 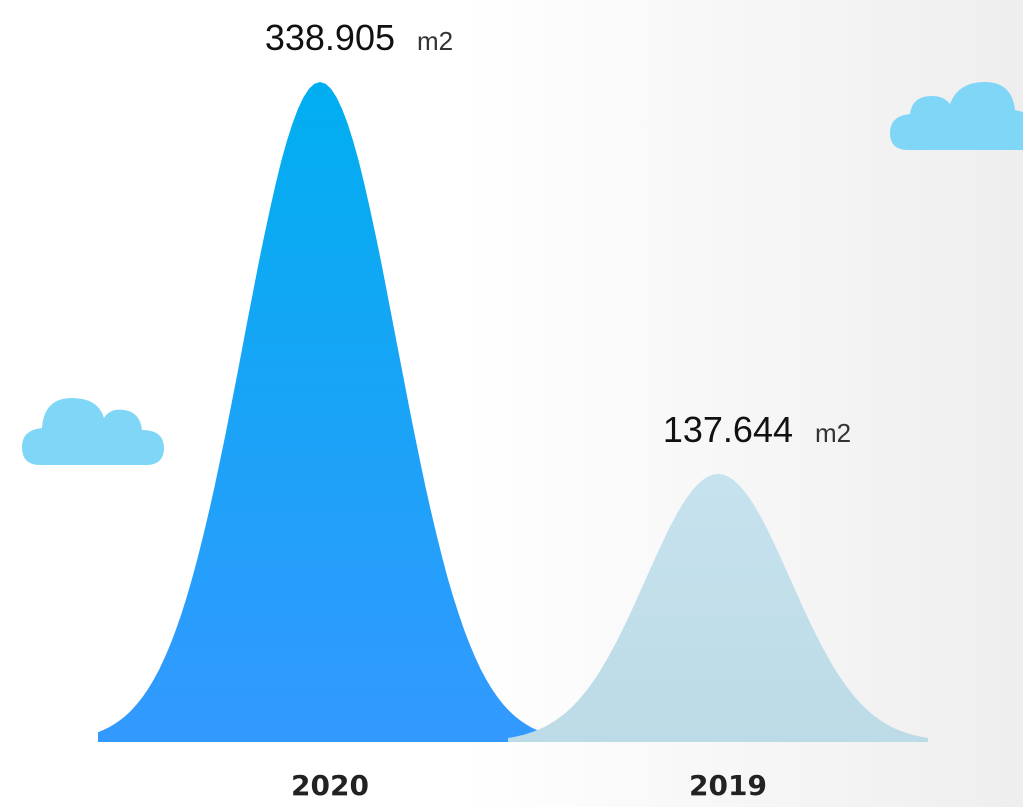 What do you see at coordinates (330, 785) in the screenshot?
I see `category-label: 2020` at bounding box center [330, 785].